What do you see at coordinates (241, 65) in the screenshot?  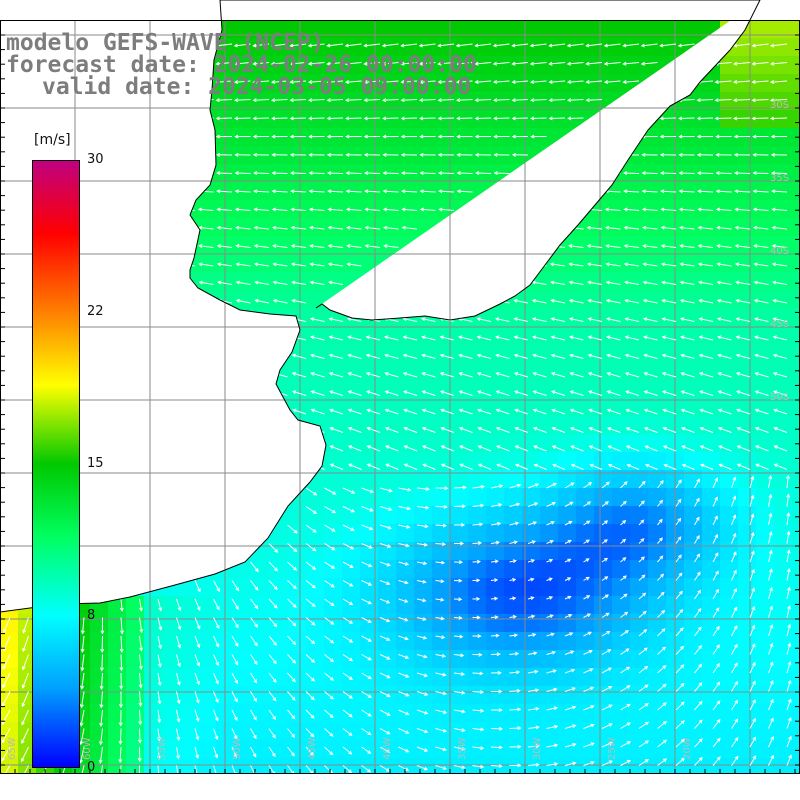 I see `title-forecast-date: forecast date: 2024-02-26 00:00:00` at bounding box center [241, 65].